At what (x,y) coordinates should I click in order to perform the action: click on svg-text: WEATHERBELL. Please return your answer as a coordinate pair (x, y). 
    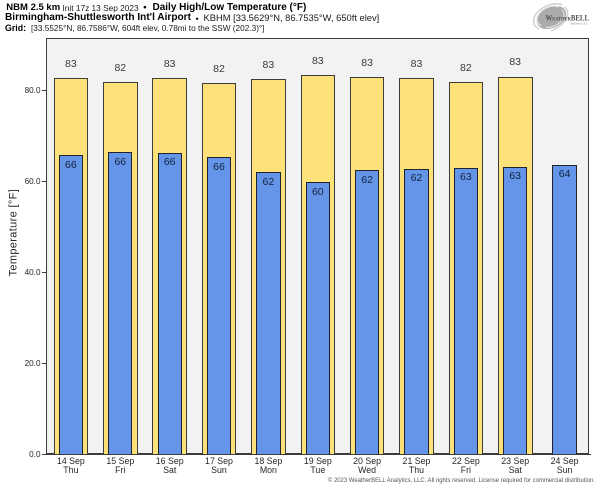
    Looking at the image, I should click on (568, 17).